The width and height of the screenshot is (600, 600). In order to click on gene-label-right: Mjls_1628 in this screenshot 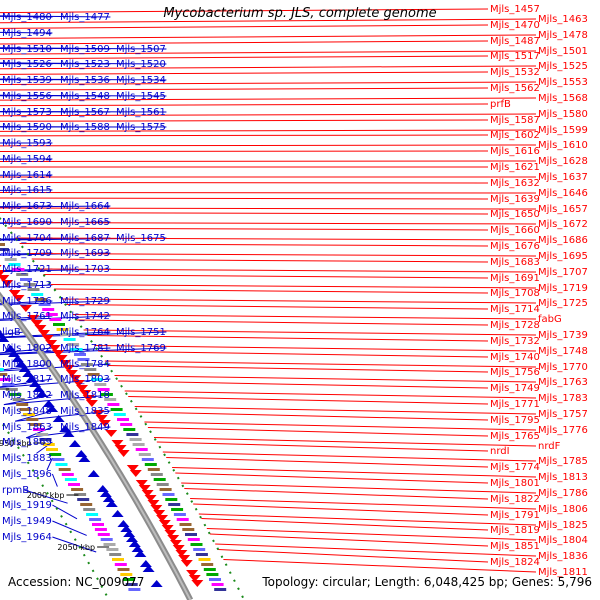, I will do `click(563, 161)`.